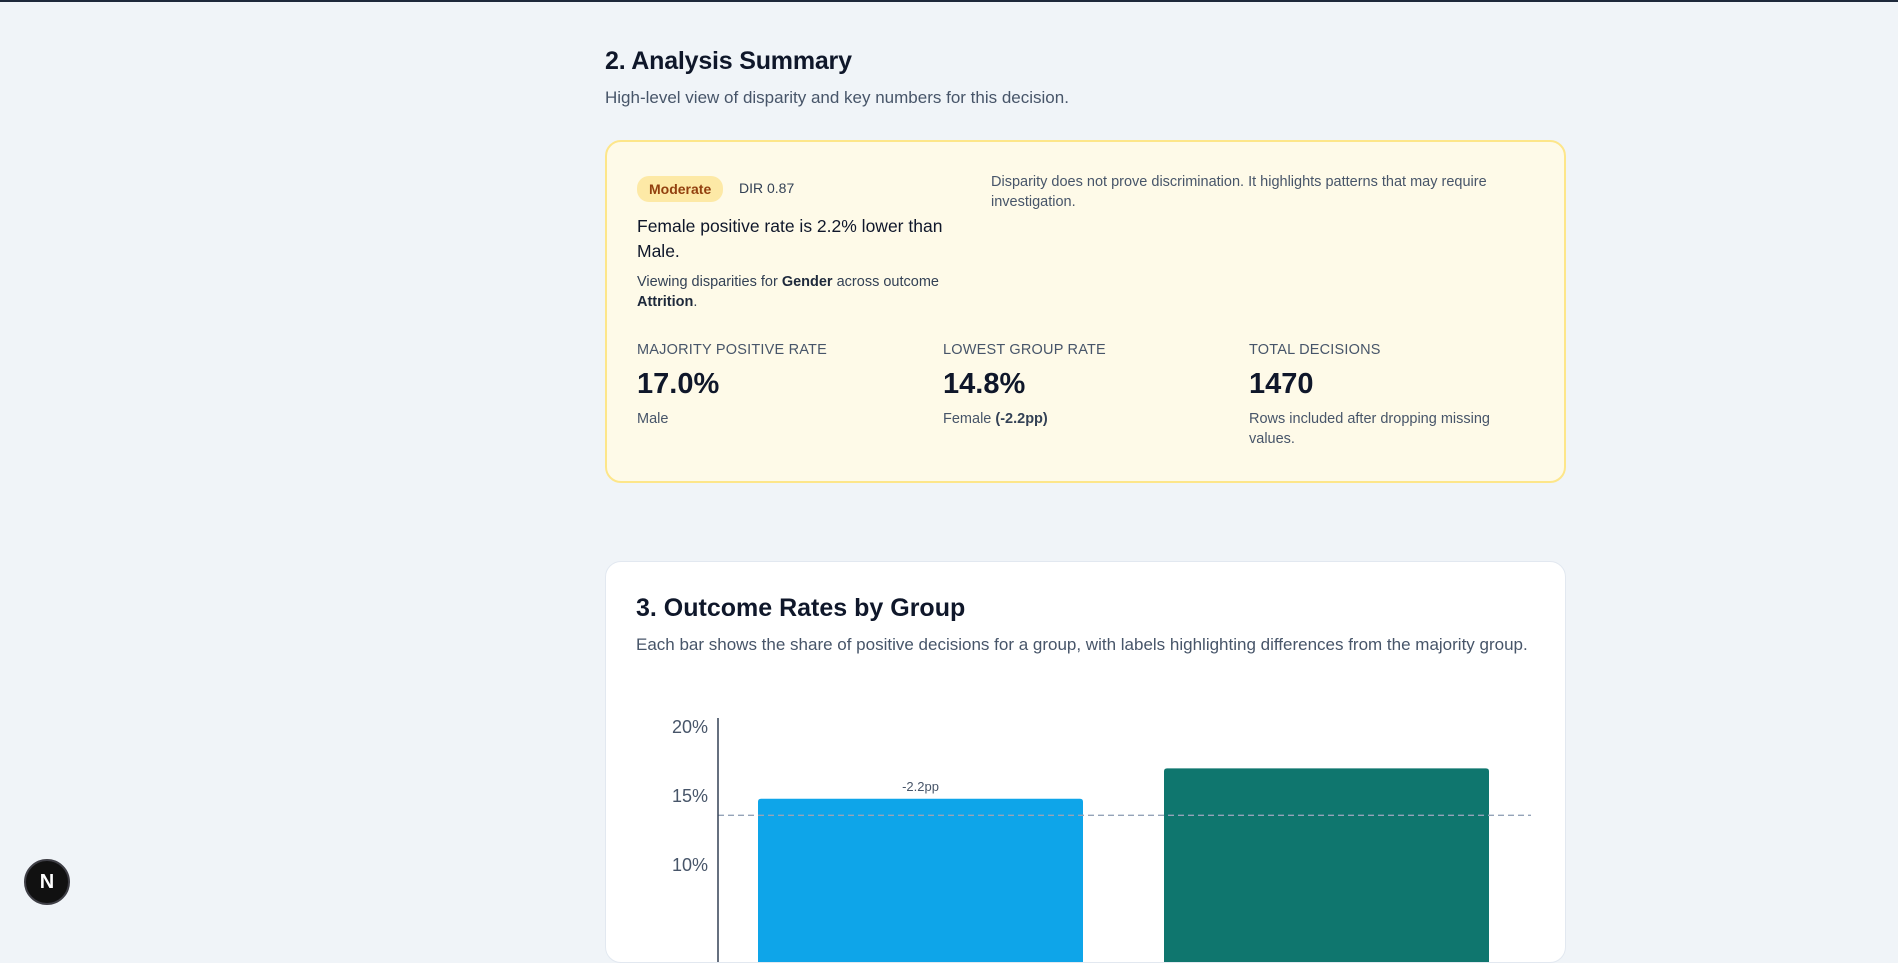 Image resolution: width=1898 pixels, height=963 pixels. What do you see at coordinates (1078, 385) in the screenshot?
I see `metric-lowest-rate: LOWEST GROUP RATE 14.8% Female (-2.2pp)` at bounding box center [1078, 385].